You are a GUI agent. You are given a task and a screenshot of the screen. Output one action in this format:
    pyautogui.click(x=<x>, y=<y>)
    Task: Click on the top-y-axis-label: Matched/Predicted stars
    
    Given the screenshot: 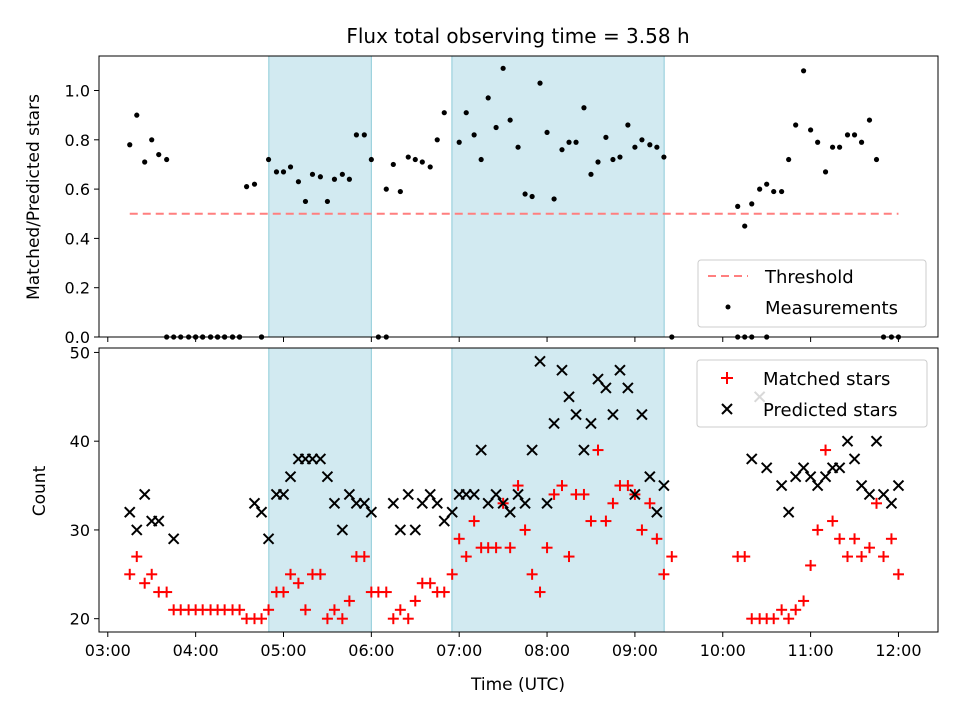 What is the action you would take?
    pyautogui.click(x=34, y=197)
    